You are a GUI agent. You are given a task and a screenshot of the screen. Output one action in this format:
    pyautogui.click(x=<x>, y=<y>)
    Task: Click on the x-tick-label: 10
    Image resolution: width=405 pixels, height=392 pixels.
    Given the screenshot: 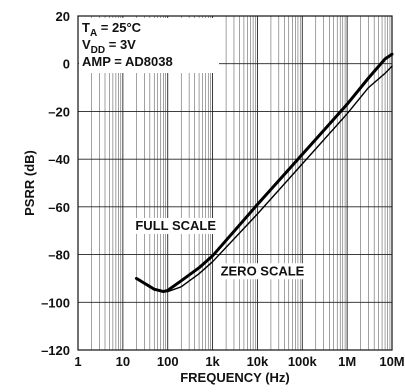 What is the action you would take?
    pyautogui.click(x=123, y=361)
    